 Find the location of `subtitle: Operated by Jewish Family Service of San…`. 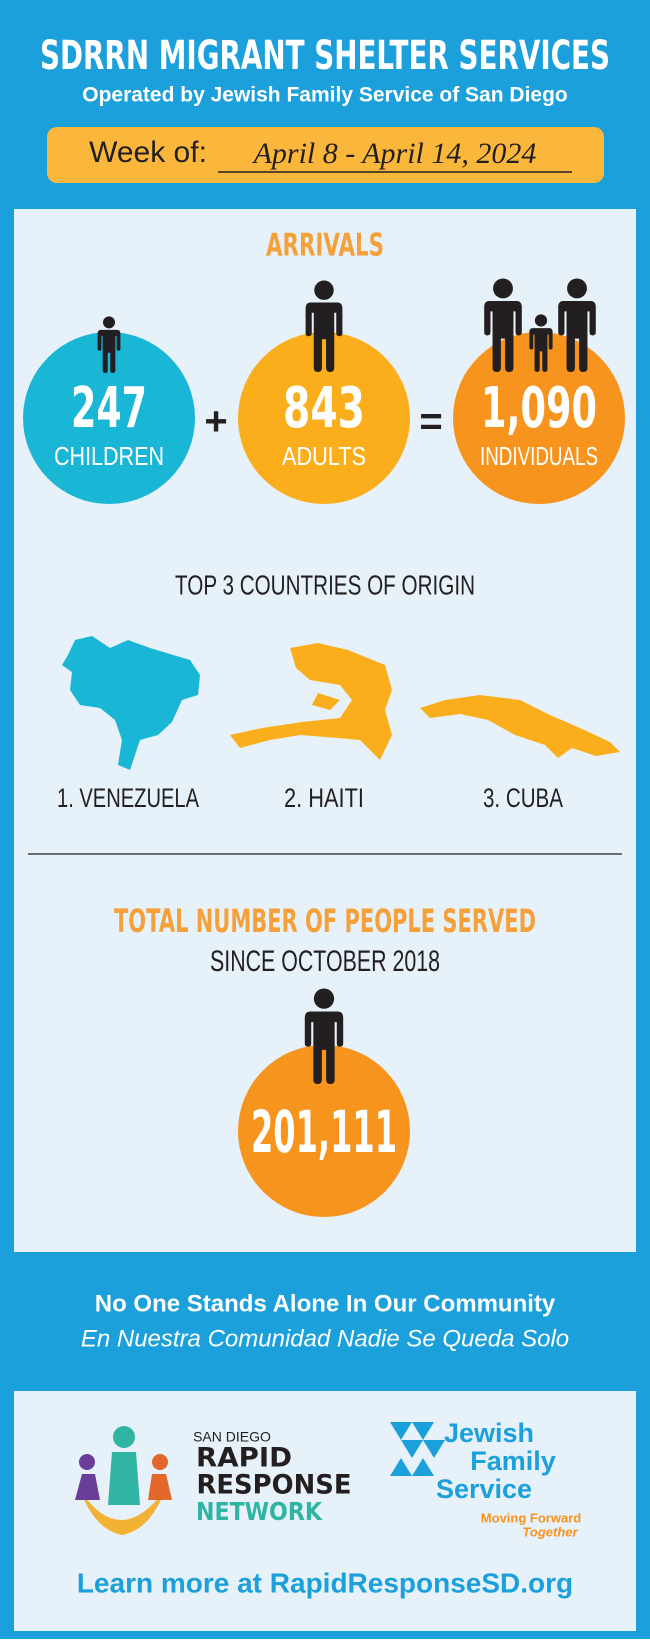

subtitle: Operated by Jewish Family Service of San… is located at coordinates (325, 95).